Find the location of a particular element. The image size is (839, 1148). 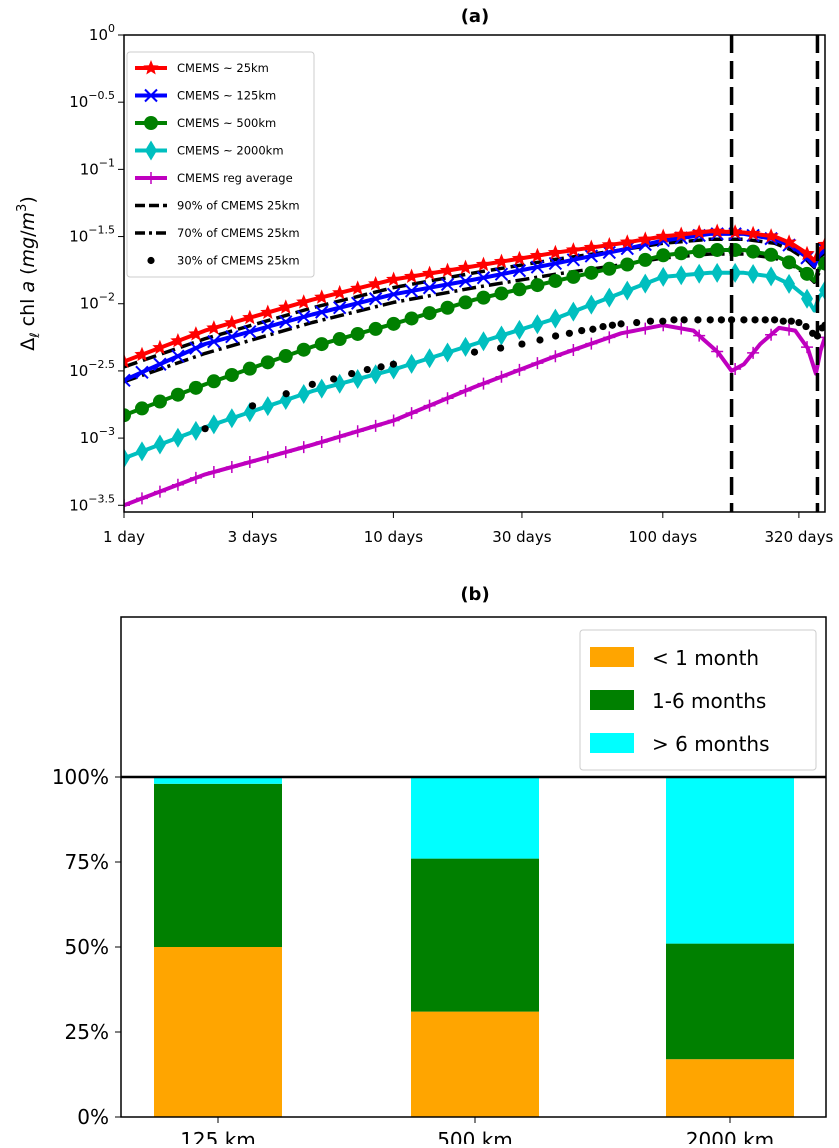

legend-entry: > 6 months is located at coordinates (680, 744).